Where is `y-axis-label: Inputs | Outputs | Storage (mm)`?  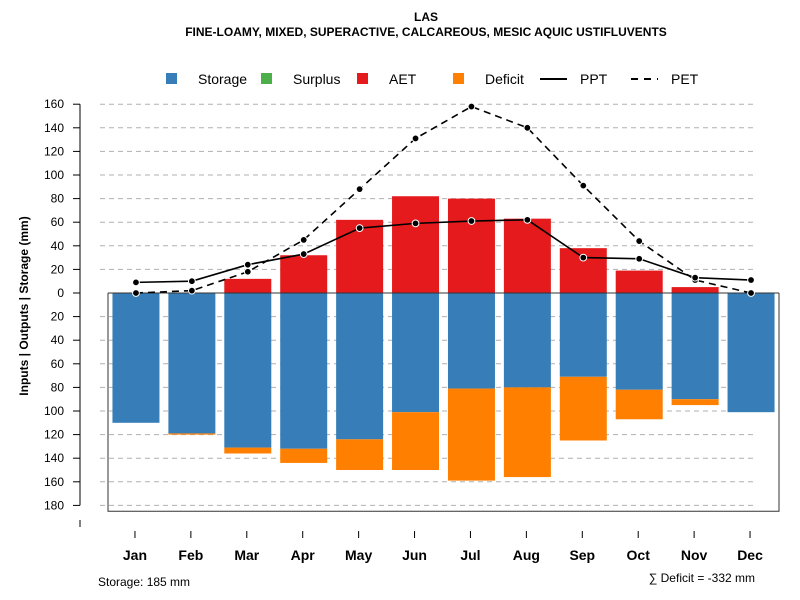
y-axis-label: Inputs | Outputs | Storage (mm) is located at coordinates (24, 305).